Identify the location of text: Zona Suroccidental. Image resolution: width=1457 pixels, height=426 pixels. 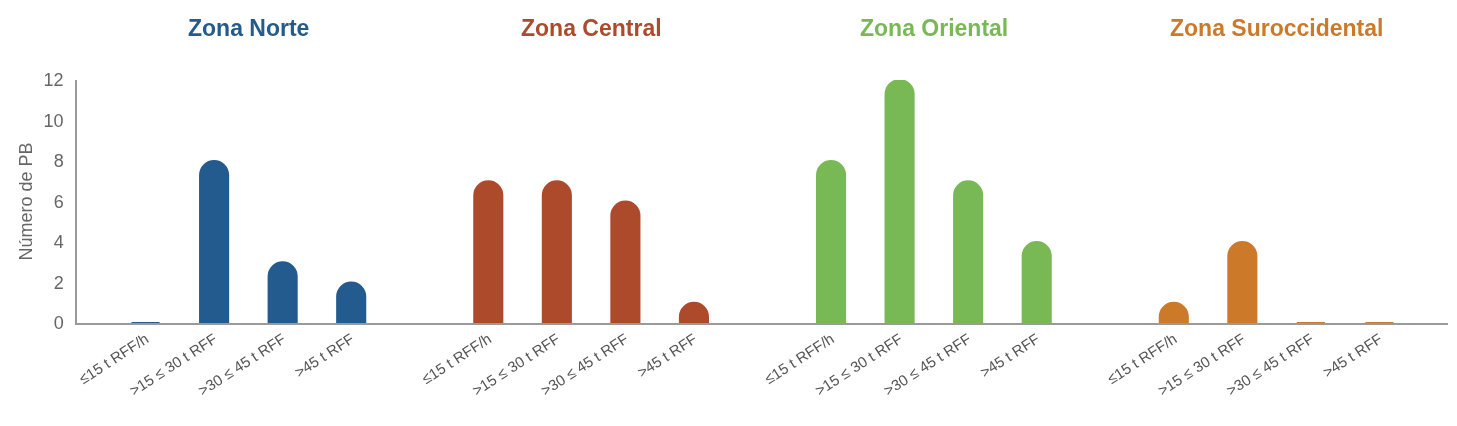
(1277, 28).